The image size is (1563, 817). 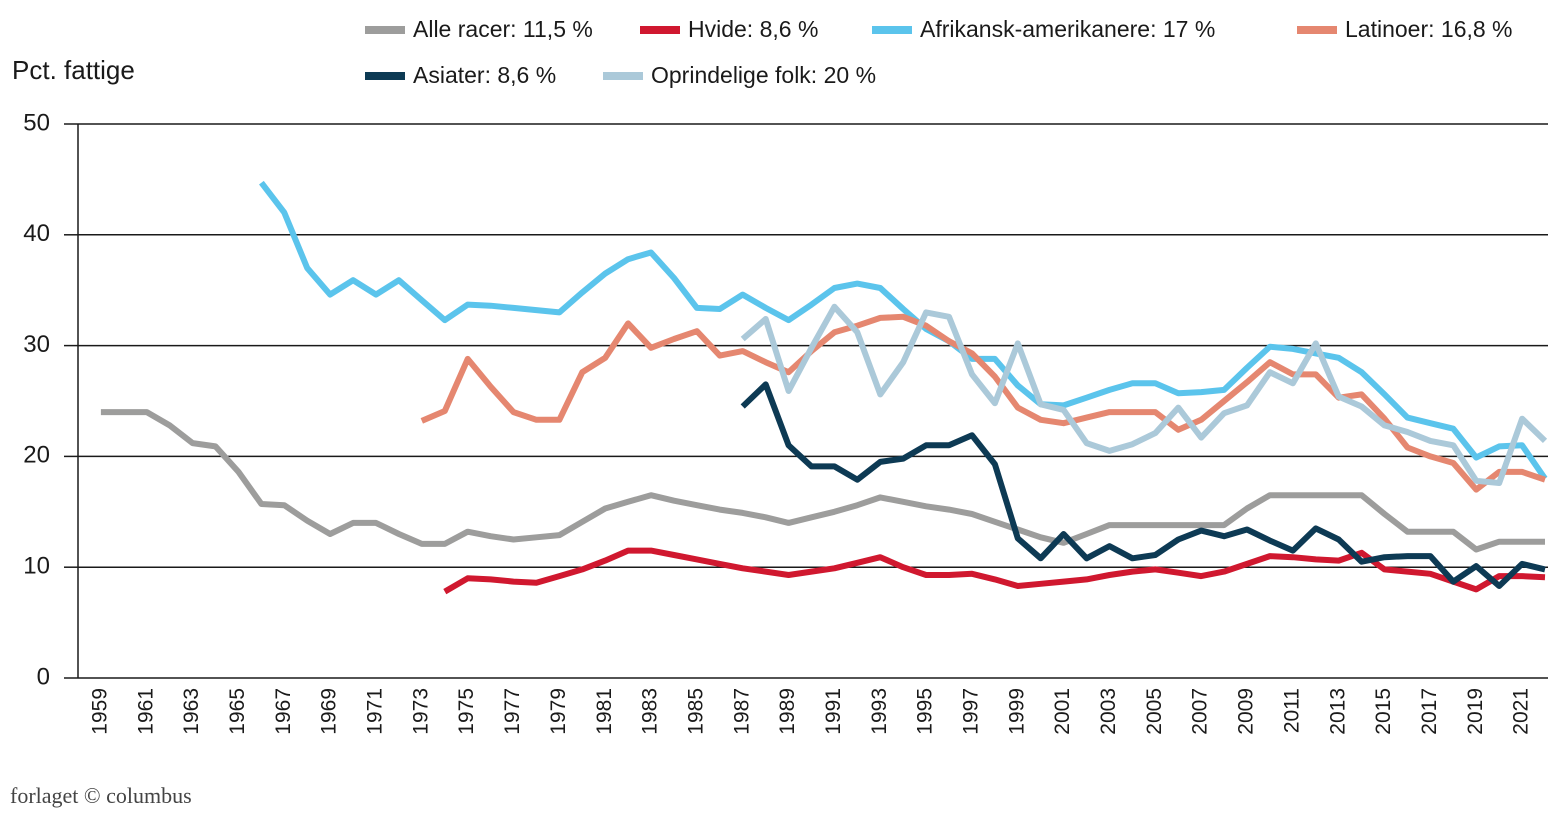 What do you see at coordinates (36, 344) in the screenshot?
I see `y-tick-label: 30` at bounding box center [36, 344].